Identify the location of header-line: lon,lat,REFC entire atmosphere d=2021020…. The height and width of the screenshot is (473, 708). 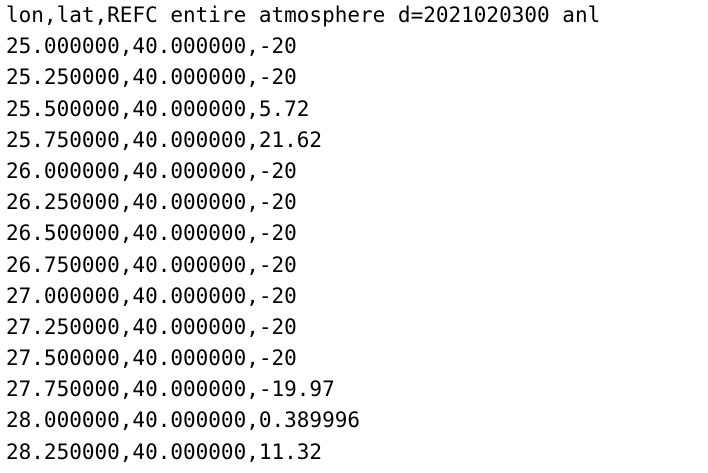
(303, 15).